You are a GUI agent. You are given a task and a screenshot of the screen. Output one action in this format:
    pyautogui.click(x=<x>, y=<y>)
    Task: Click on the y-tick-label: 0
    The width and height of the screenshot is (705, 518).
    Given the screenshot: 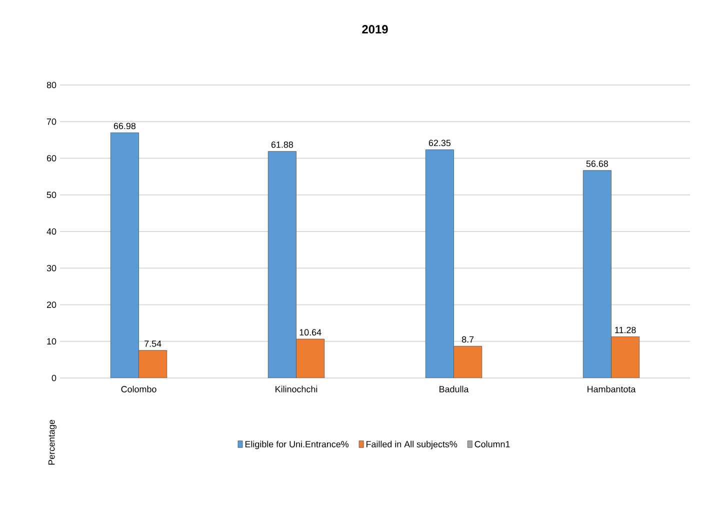 What is the action you would take?
    pyautogui.click(x=54, y=378)
    